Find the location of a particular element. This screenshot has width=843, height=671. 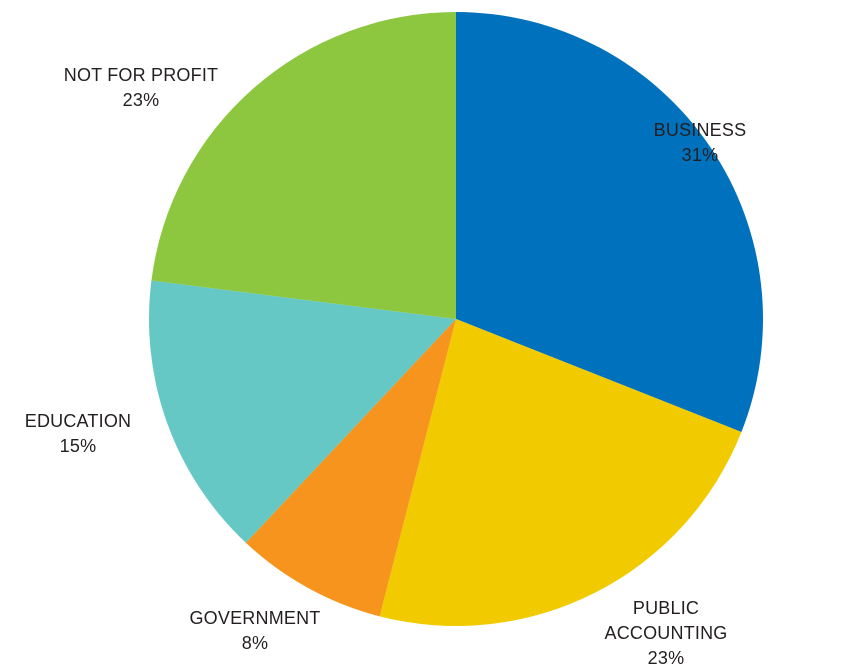

label-public-accounting: PUBLIC ACCOUNTING 23% is located at coordinates (666, 633).